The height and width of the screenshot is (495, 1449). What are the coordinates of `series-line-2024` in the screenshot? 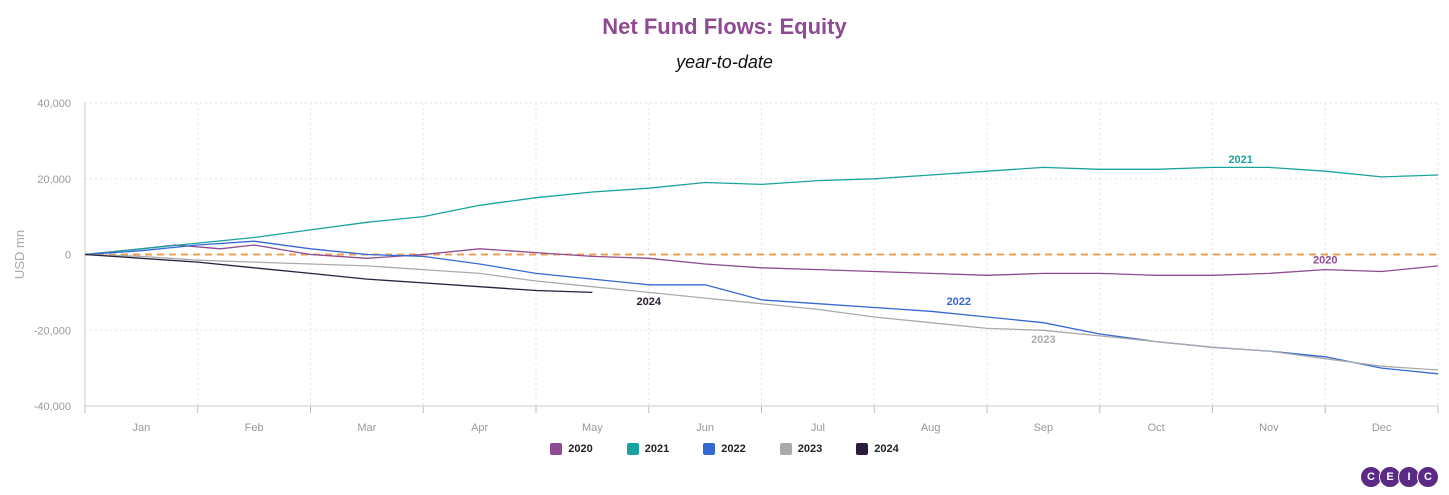 It's located at (338, 273).